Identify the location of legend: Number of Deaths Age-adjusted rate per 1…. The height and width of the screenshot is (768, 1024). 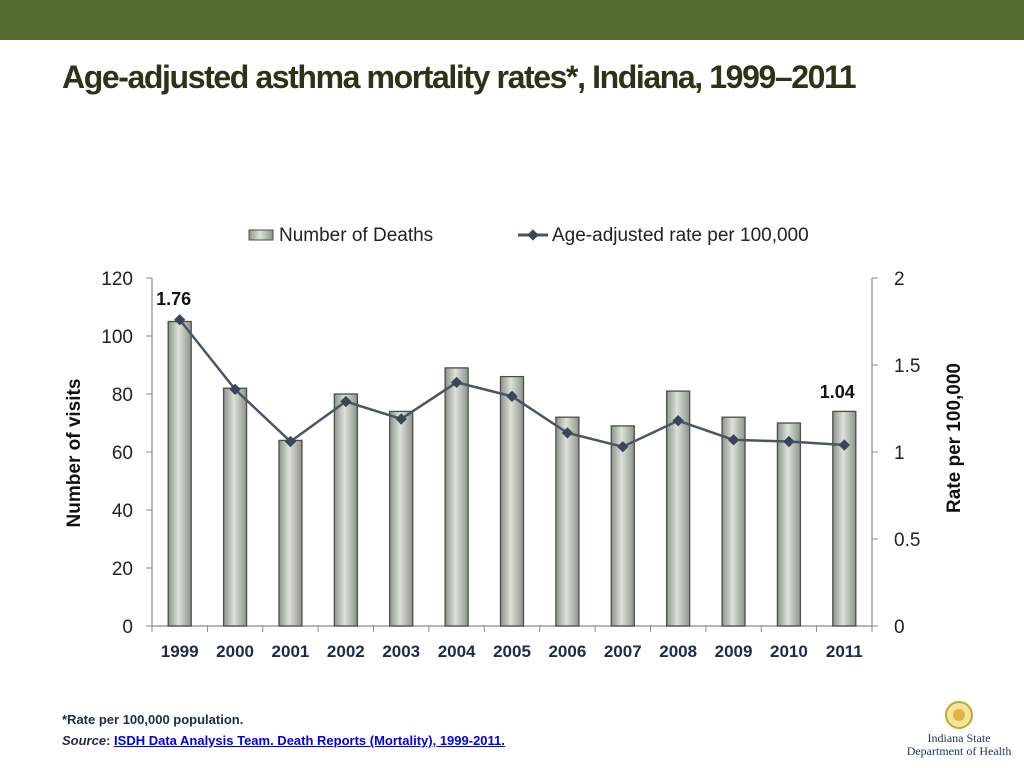
(528, 235).